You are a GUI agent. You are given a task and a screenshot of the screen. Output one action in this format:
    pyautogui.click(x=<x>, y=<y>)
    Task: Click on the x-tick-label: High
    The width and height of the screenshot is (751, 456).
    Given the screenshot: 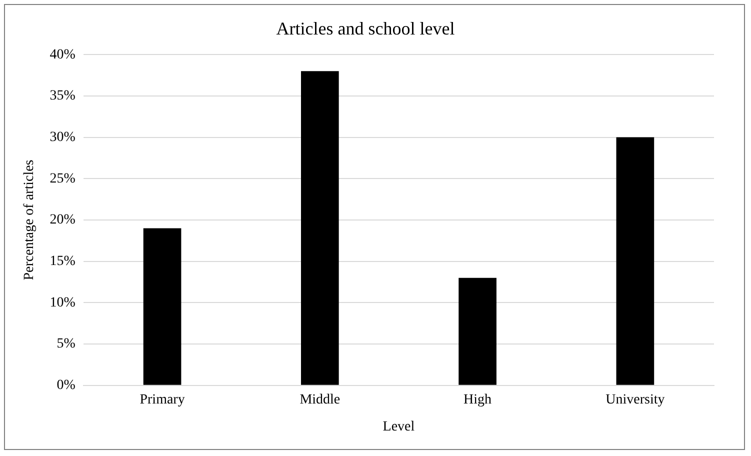 What is the action you would take?
    pyautogui.click(x=478, y=400)
    